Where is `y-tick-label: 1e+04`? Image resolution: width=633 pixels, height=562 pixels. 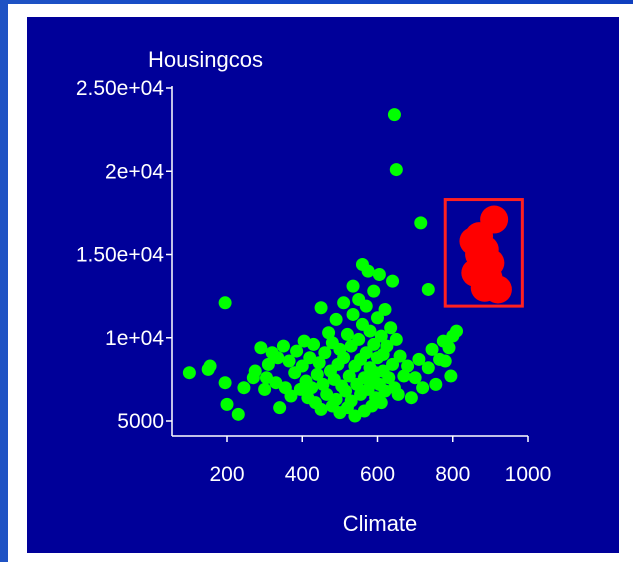 y-tick-label: 1e+04 is located at coordinates (134, 338).